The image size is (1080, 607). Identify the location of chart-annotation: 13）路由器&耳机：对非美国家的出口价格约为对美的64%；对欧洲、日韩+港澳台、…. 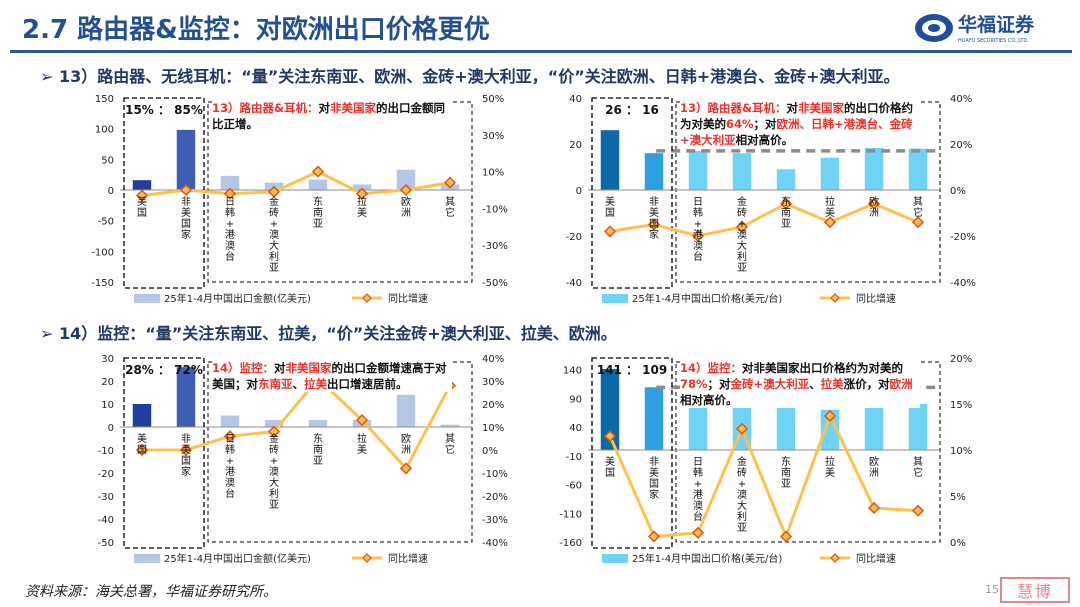
(800, 124).